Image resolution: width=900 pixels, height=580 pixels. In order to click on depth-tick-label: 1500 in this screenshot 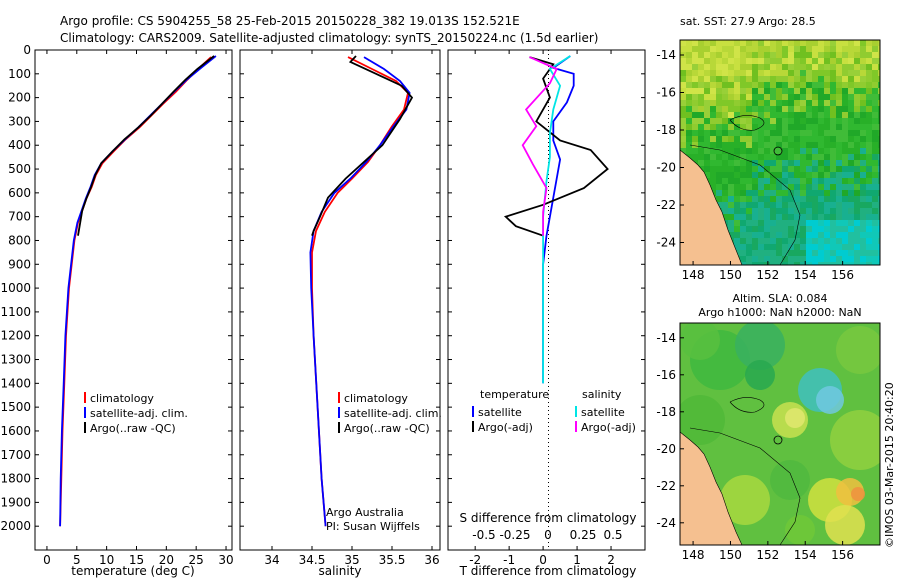, I will do `click(15, 407)`.